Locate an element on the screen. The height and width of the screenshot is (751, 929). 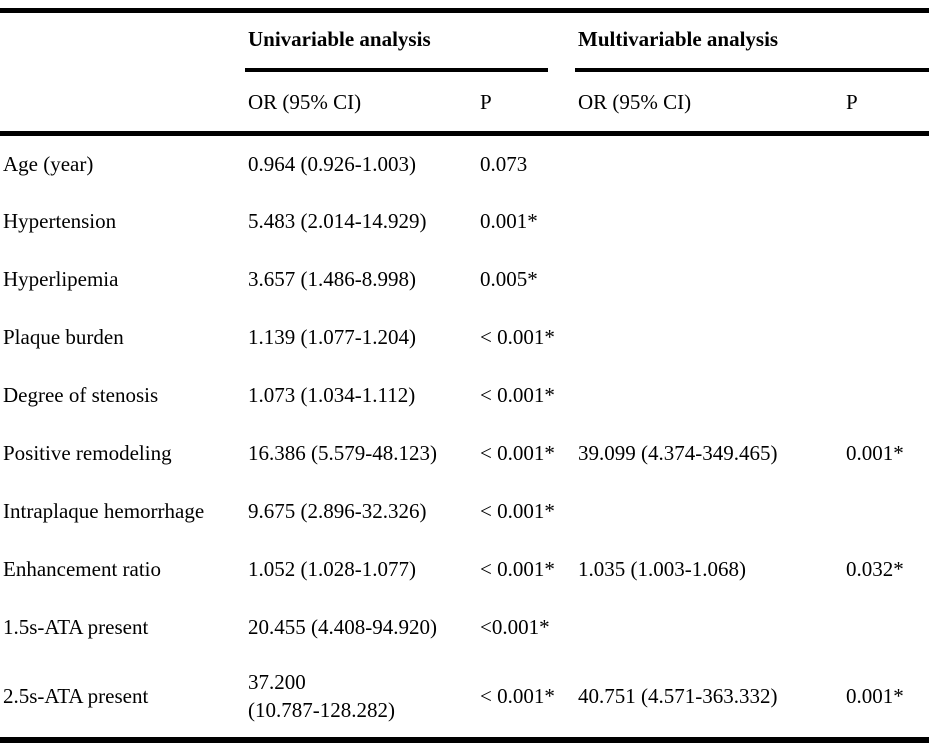
table-row-hypertension: Hypertension 5.483 (2.014-14.929) 0.001* is located at coordinates (464, 221).